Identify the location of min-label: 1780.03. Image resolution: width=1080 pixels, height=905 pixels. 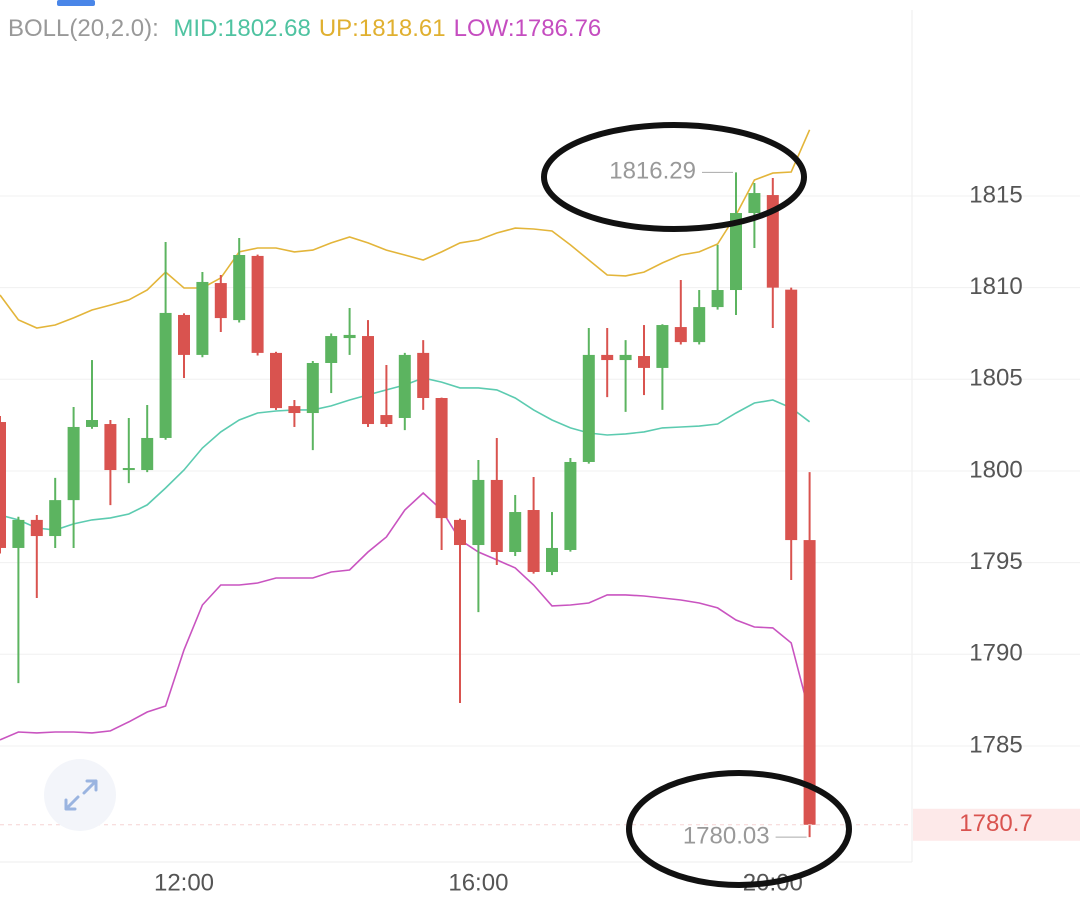
(726, 835).